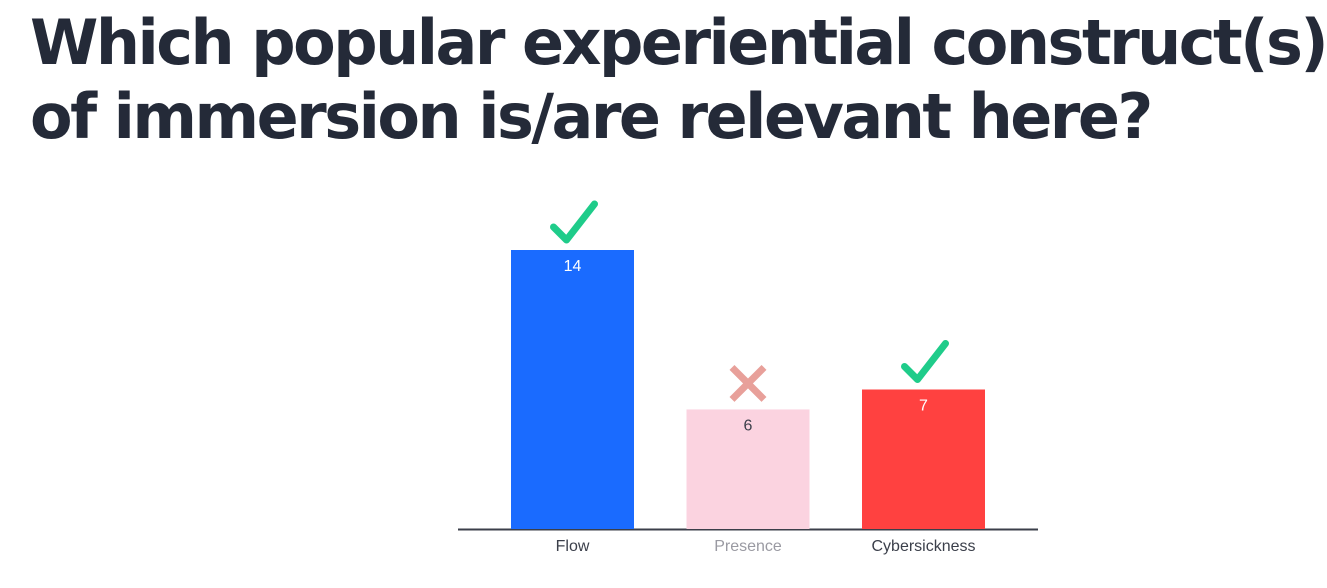  Describe the element at coordinates (923, 459) in the screenshot. I see `bar-cybersickness` at that location.